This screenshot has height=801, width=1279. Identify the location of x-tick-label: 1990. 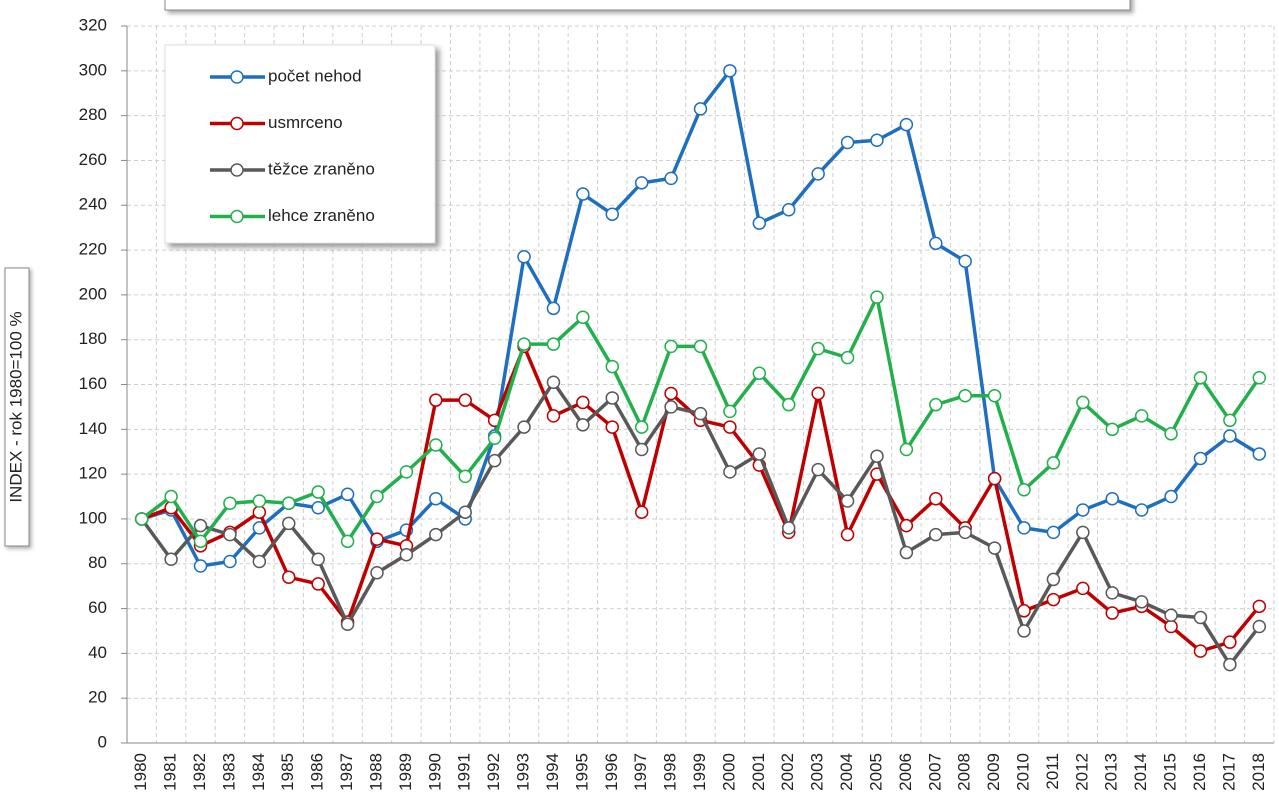
(434, 772).